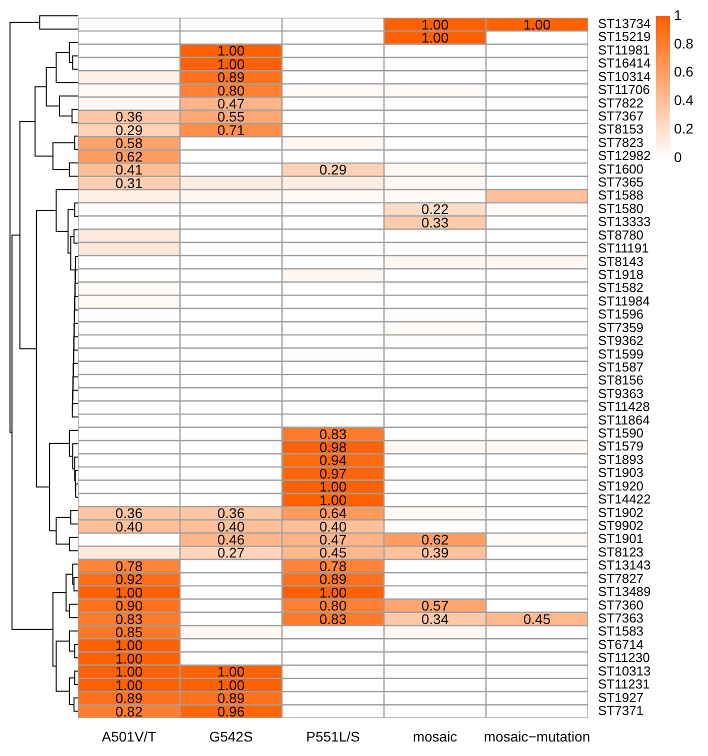 The height and width of the screenshot is (756, 708). I want to click on y-tick-label: ST11984, so click(624, 300).